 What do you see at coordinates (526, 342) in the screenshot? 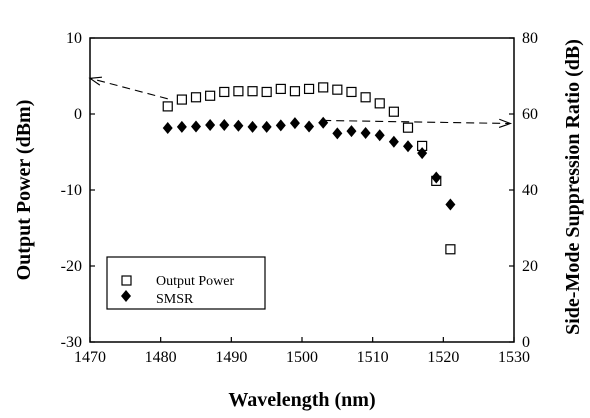
I see `y-right-tick-label: 0` at bounding box center [526, 342].